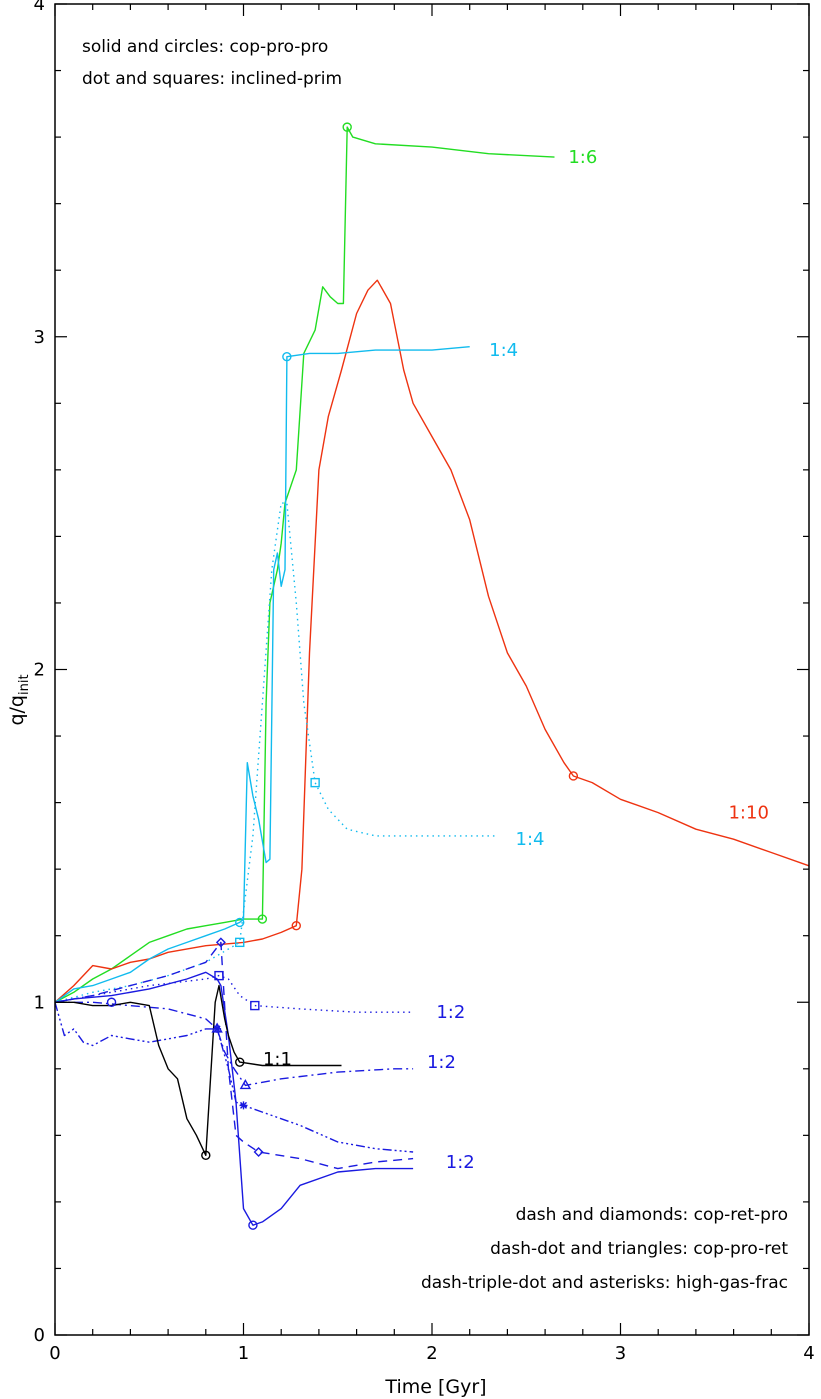  I want to click on legend-note-4: dash-dot and triangles: cop-pro-ret, so click(639, 1249).